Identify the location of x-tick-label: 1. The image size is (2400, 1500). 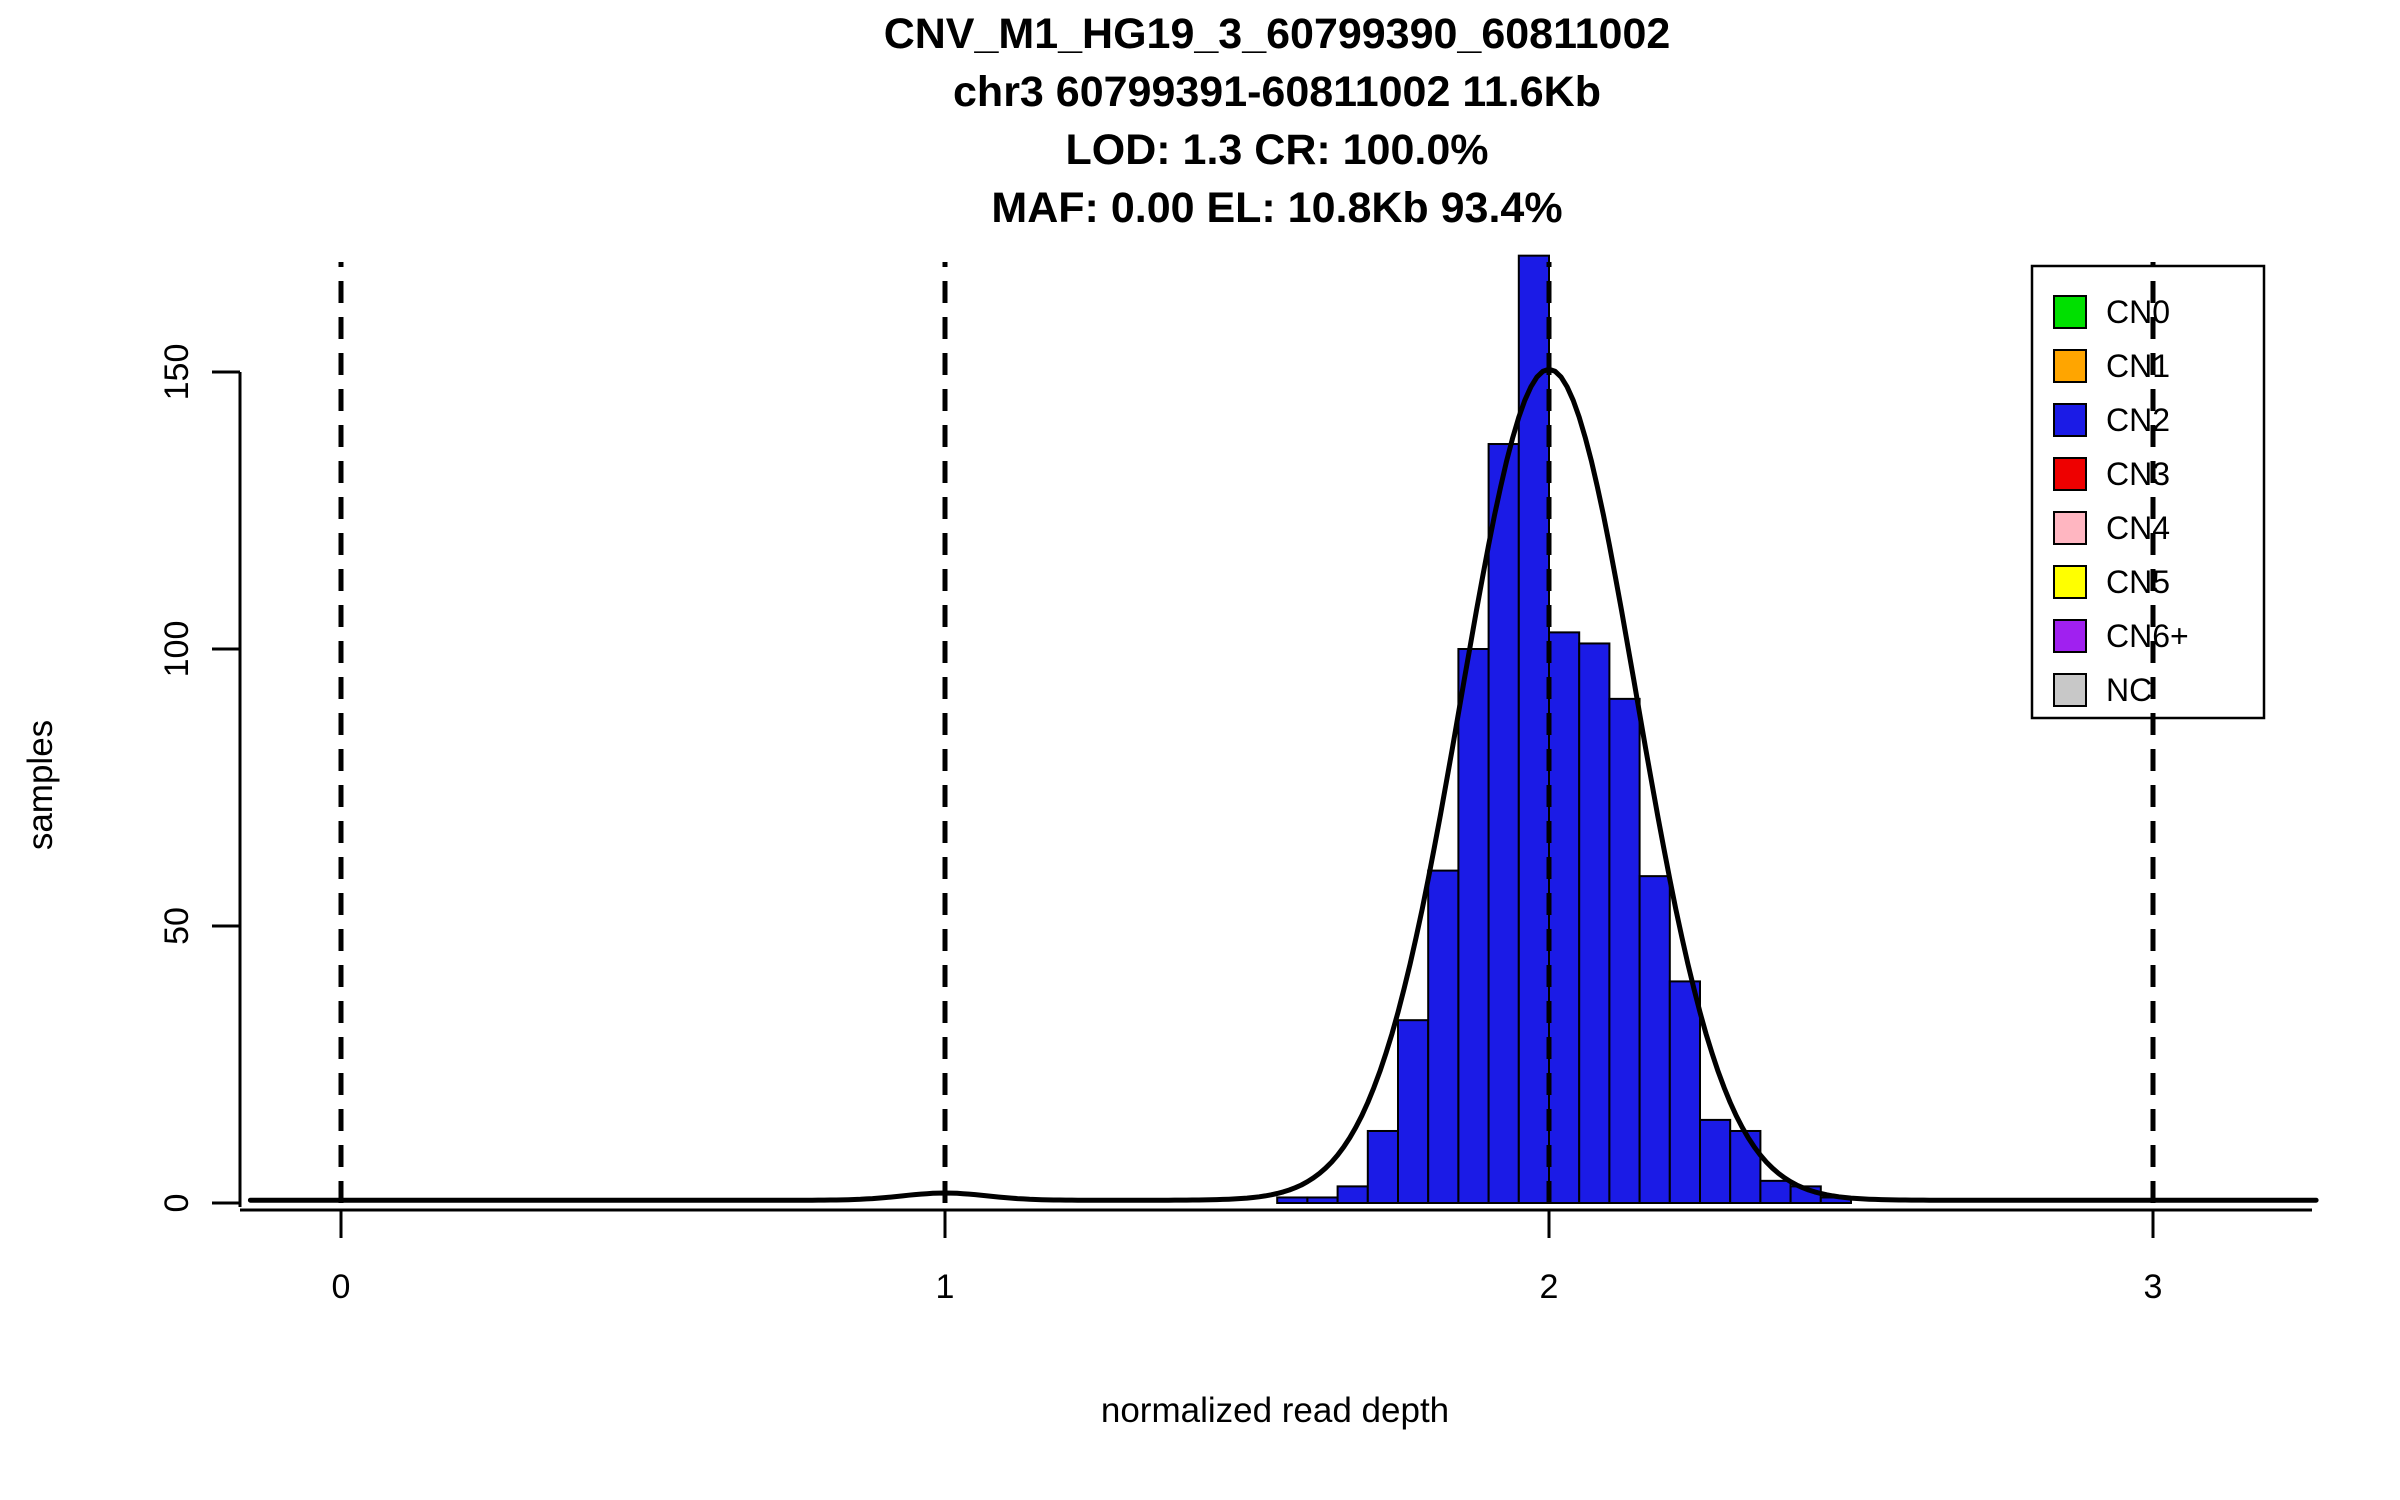
(945, 1287).